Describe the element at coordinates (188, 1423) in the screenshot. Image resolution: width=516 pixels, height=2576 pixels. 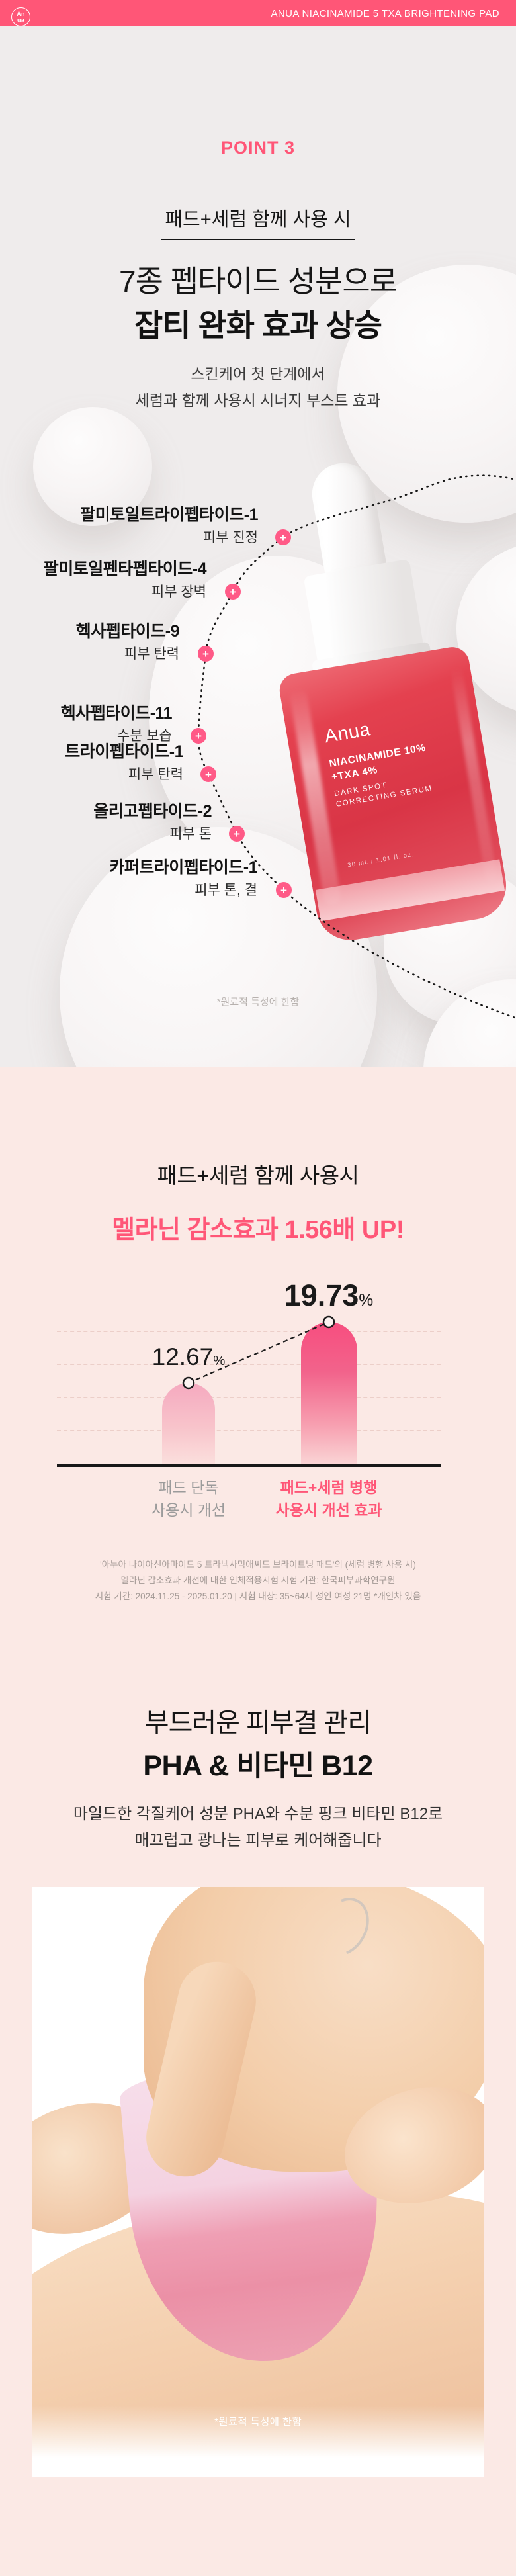
I see `bar-pad-only` at that location.